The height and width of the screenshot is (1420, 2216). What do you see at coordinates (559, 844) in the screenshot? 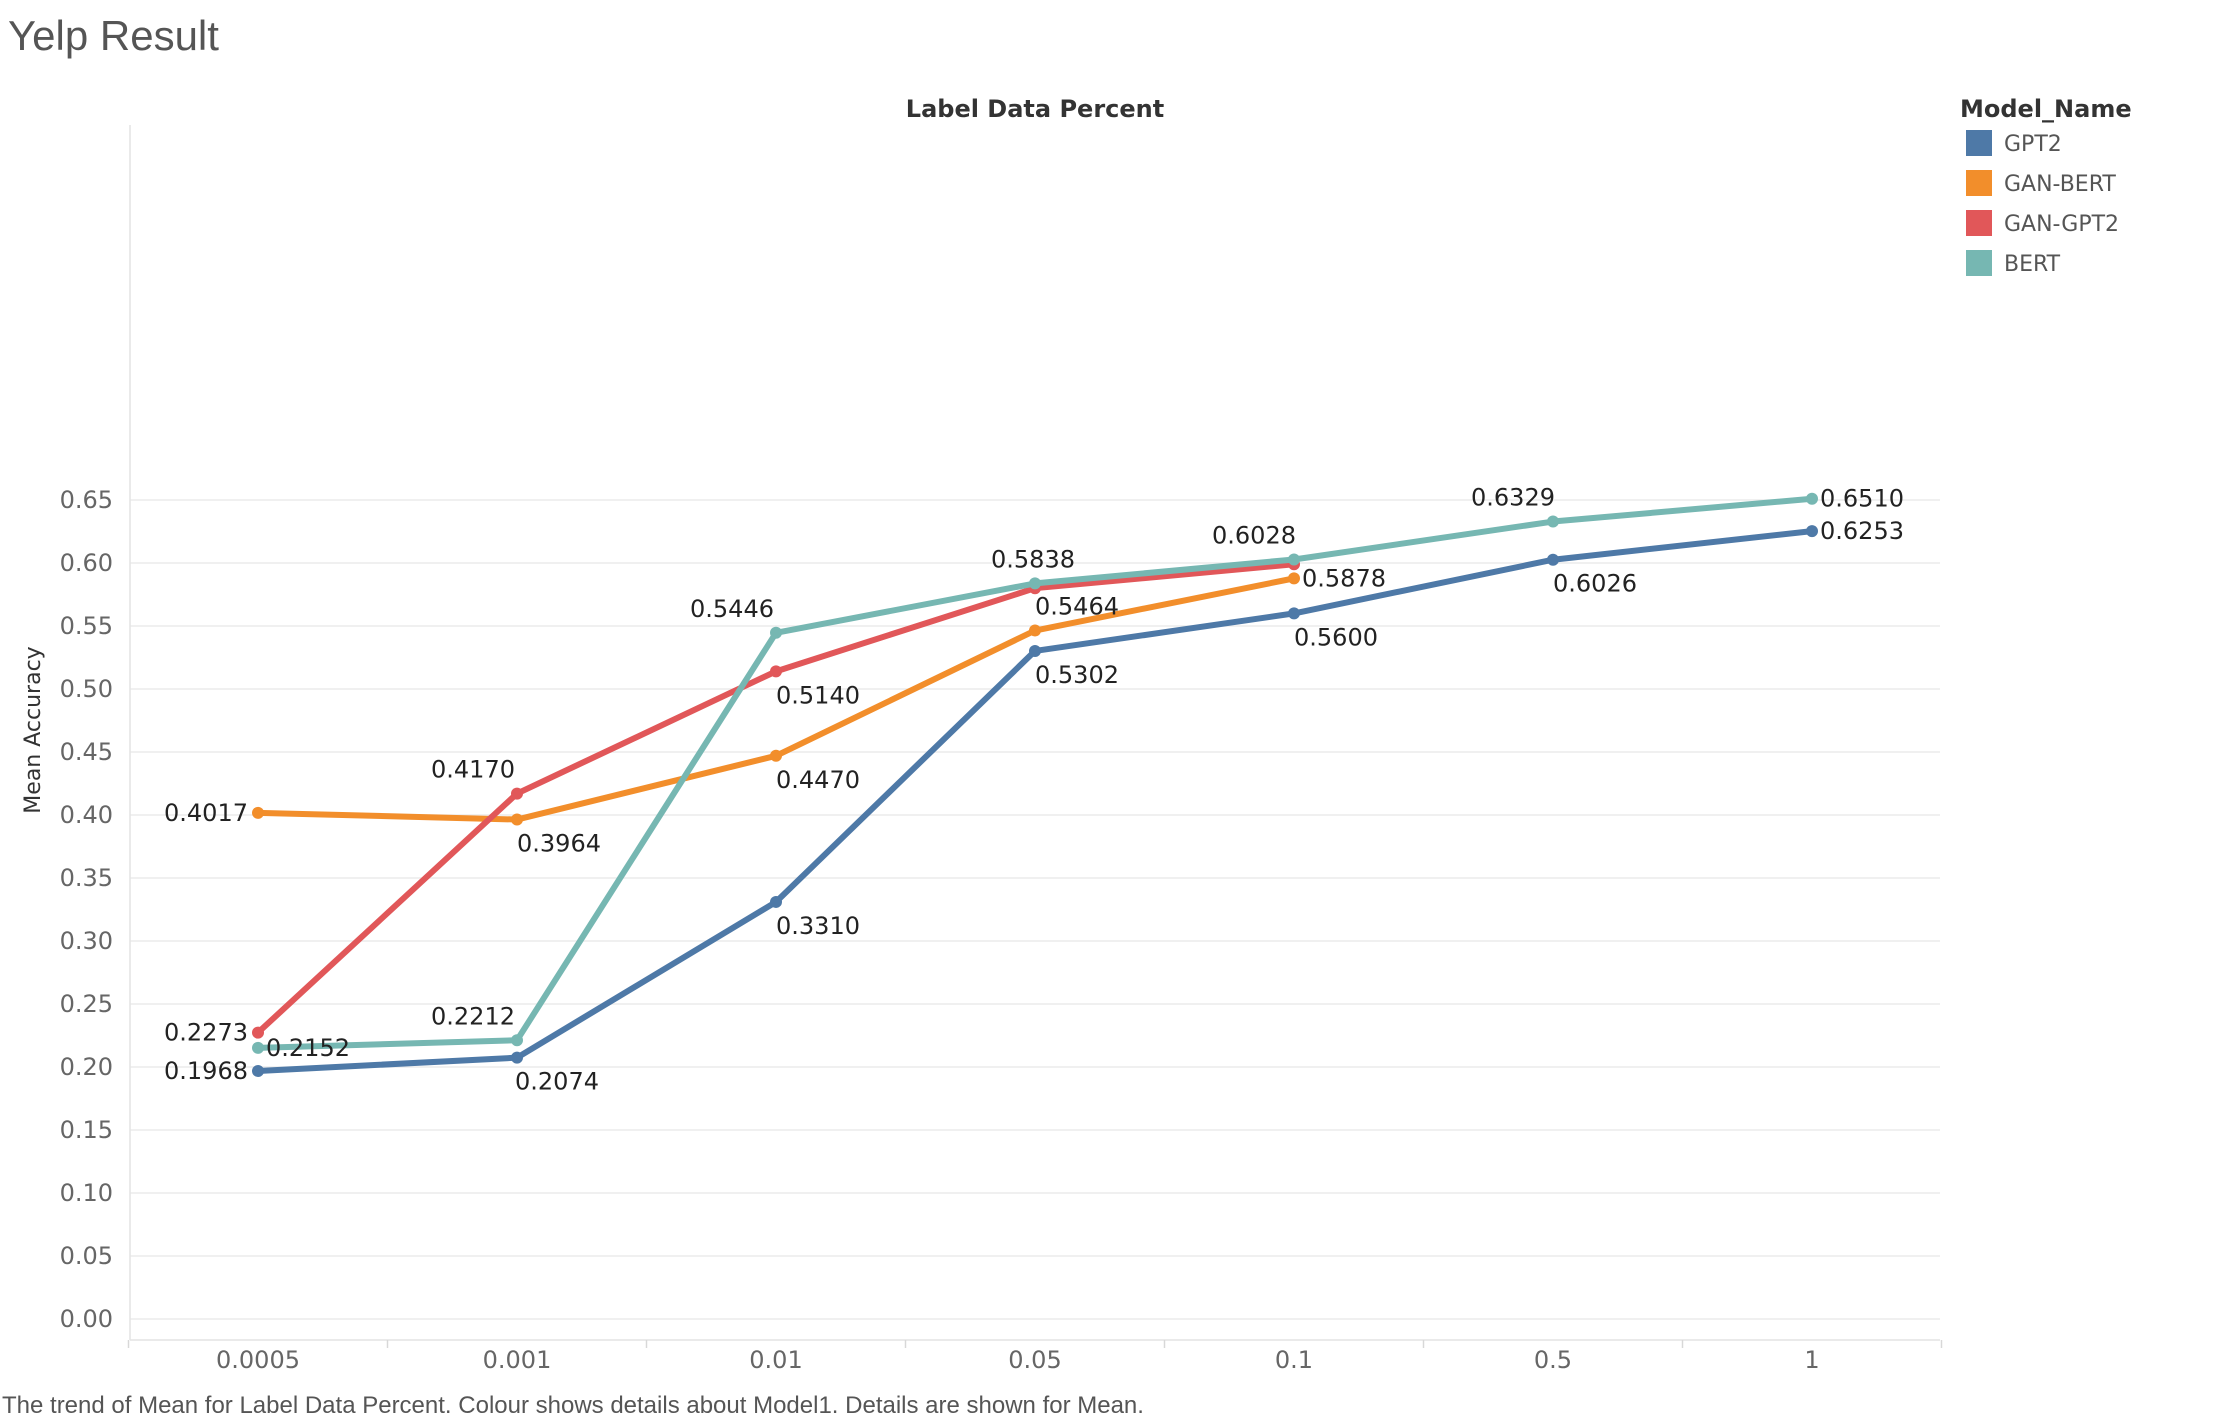
I see `data-label: 0.3964` at bounding box center [559, 844].